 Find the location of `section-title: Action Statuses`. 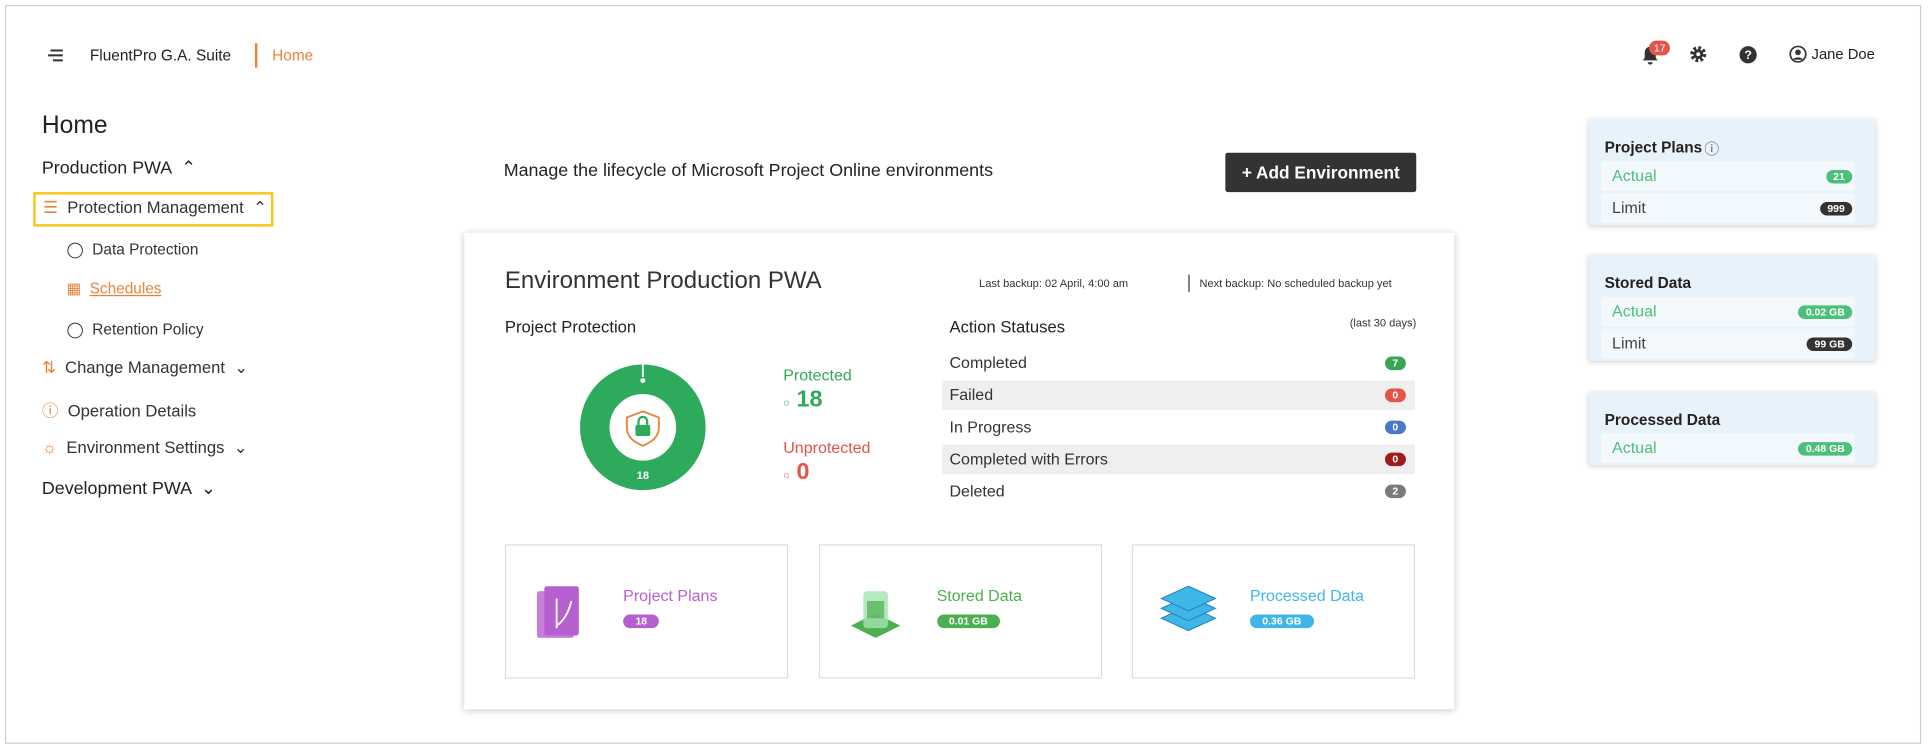

section-title: Action Statuses is located at coordinates (1007, 327).